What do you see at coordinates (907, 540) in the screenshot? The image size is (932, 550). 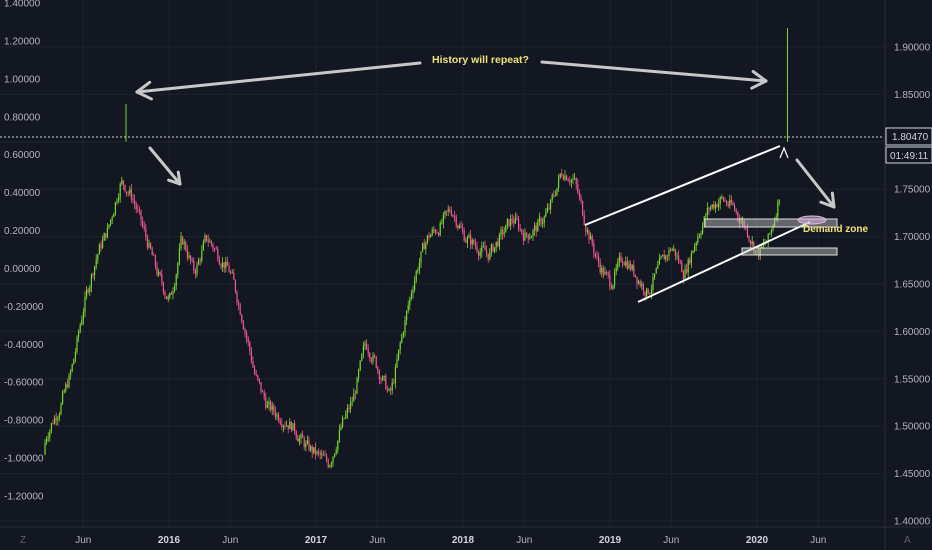 I see `auto-scale-icon: A` at bounding box center [907, 540].